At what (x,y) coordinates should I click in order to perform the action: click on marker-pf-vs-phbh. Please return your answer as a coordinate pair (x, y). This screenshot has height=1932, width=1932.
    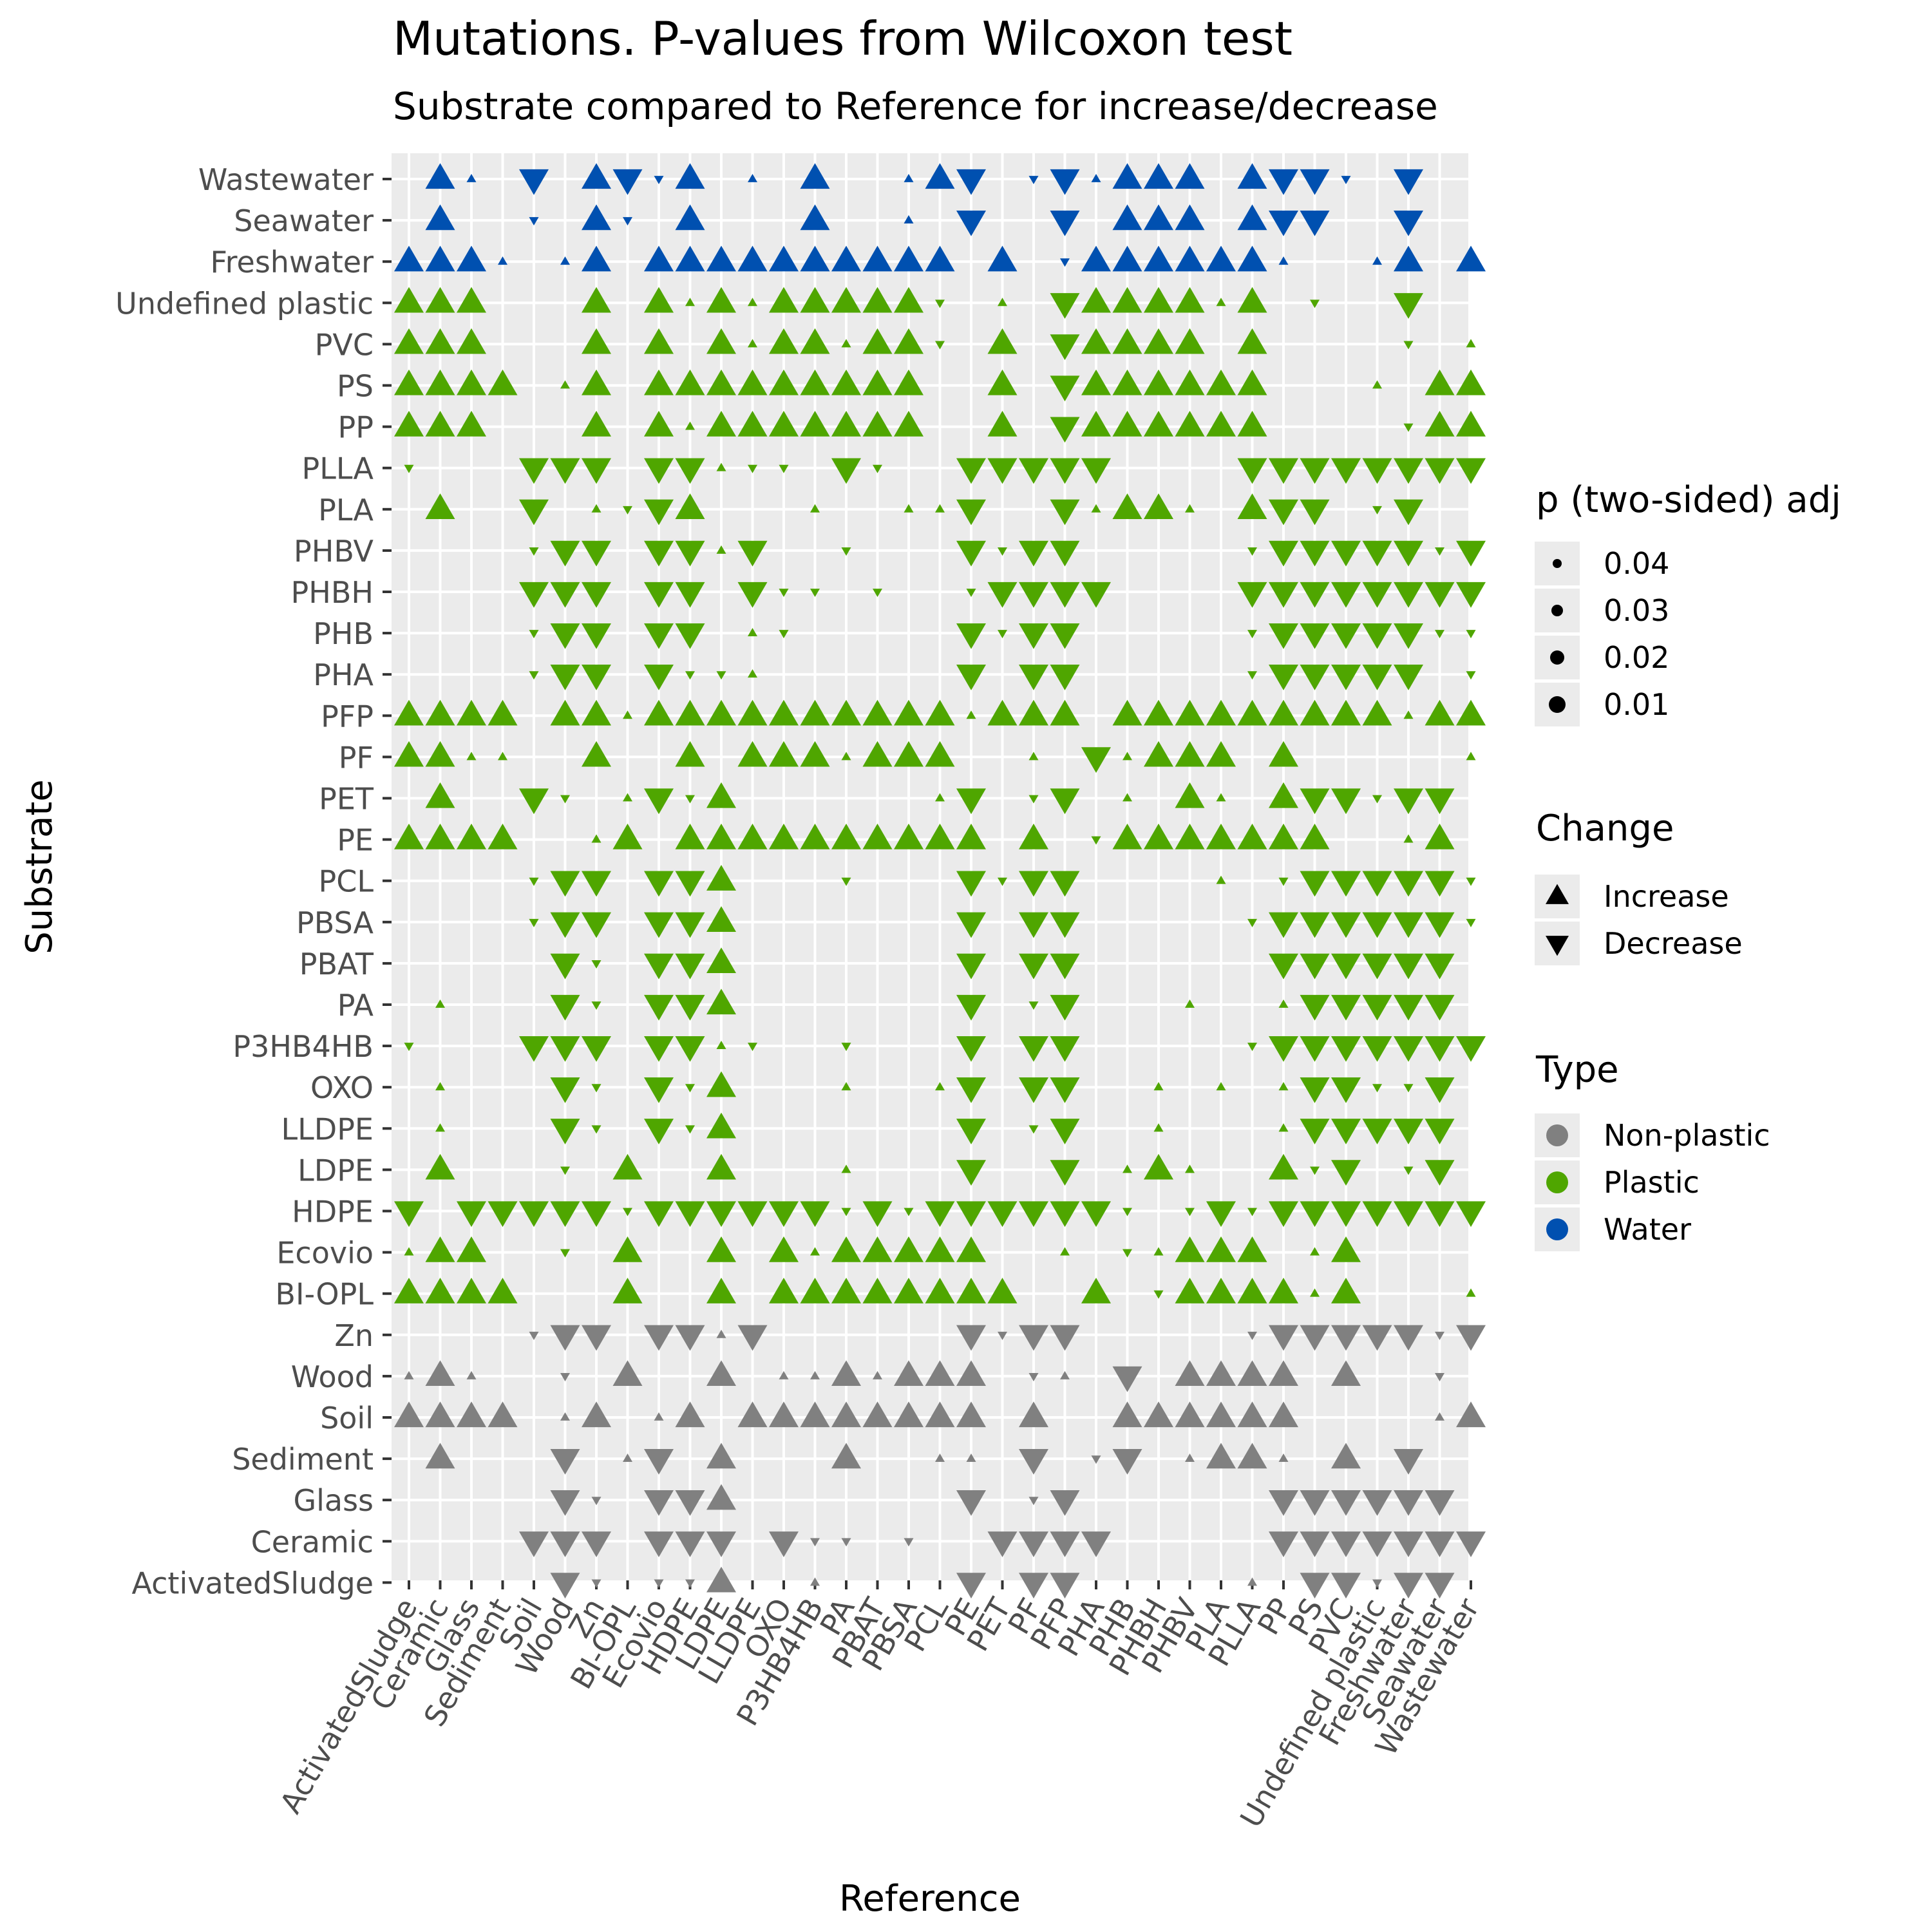
    Looking at the image, I should click on (1158, 754).